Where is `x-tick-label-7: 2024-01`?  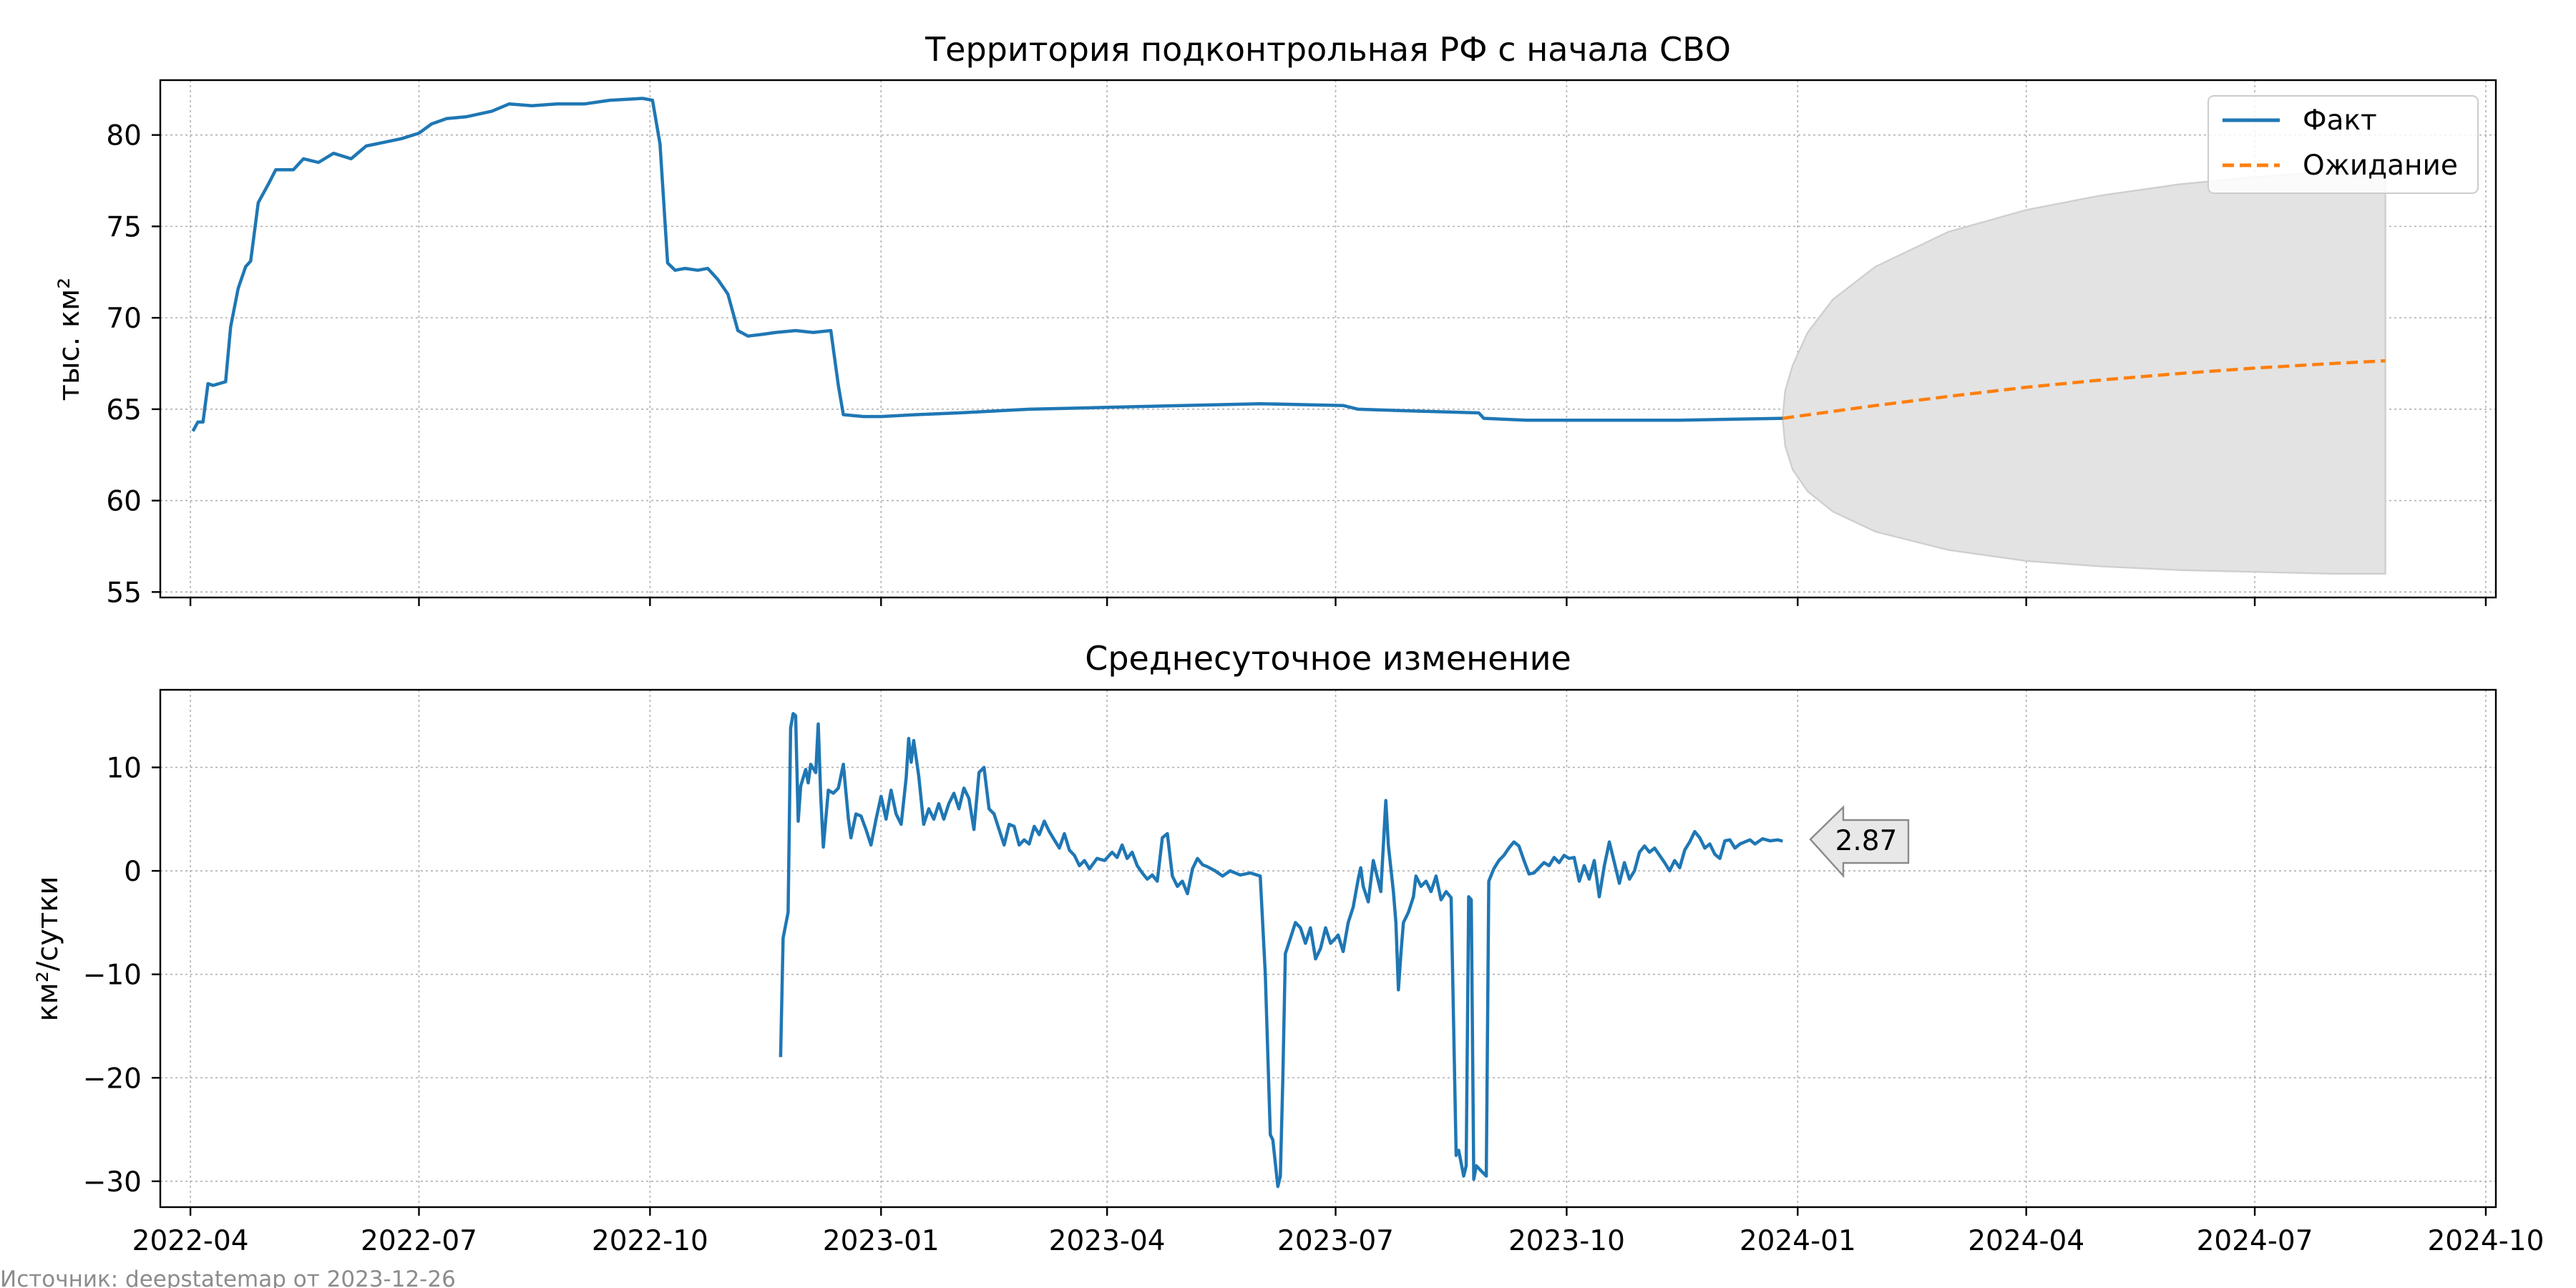
x-tick-label-7: 2024-01 is located at coordinates (1798, 1241).